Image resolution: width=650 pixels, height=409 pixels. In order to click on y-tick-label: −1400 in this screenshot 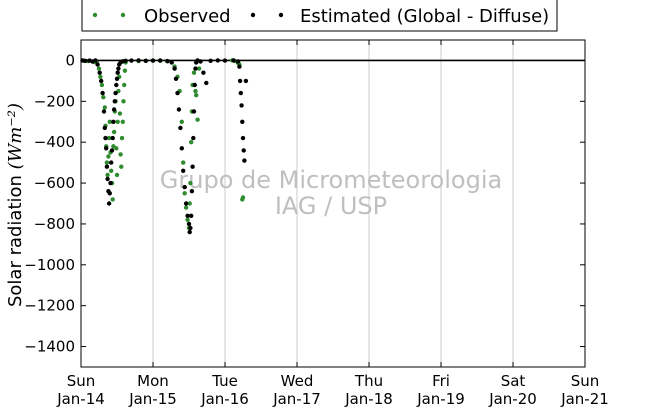, I will do `click(49, 347)`.